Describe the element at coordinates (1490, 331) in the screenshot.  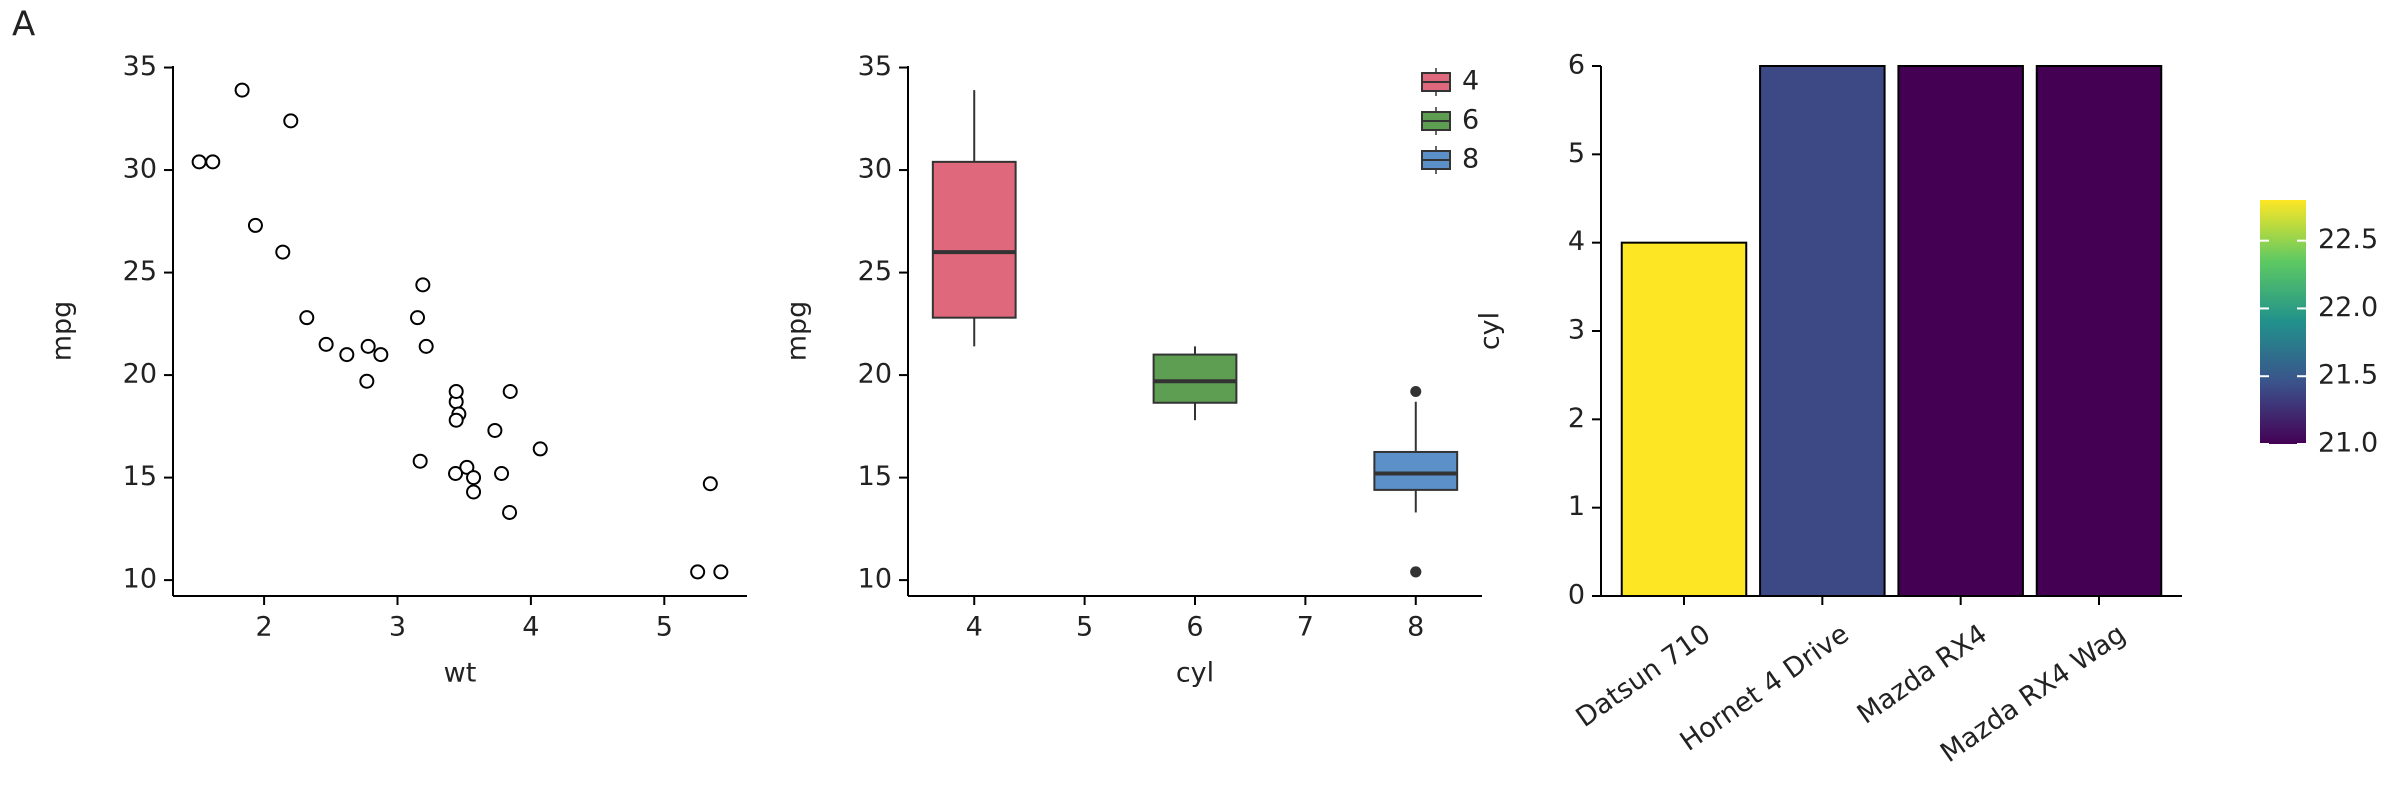
I see `y-axis-title: cyl` at that location.